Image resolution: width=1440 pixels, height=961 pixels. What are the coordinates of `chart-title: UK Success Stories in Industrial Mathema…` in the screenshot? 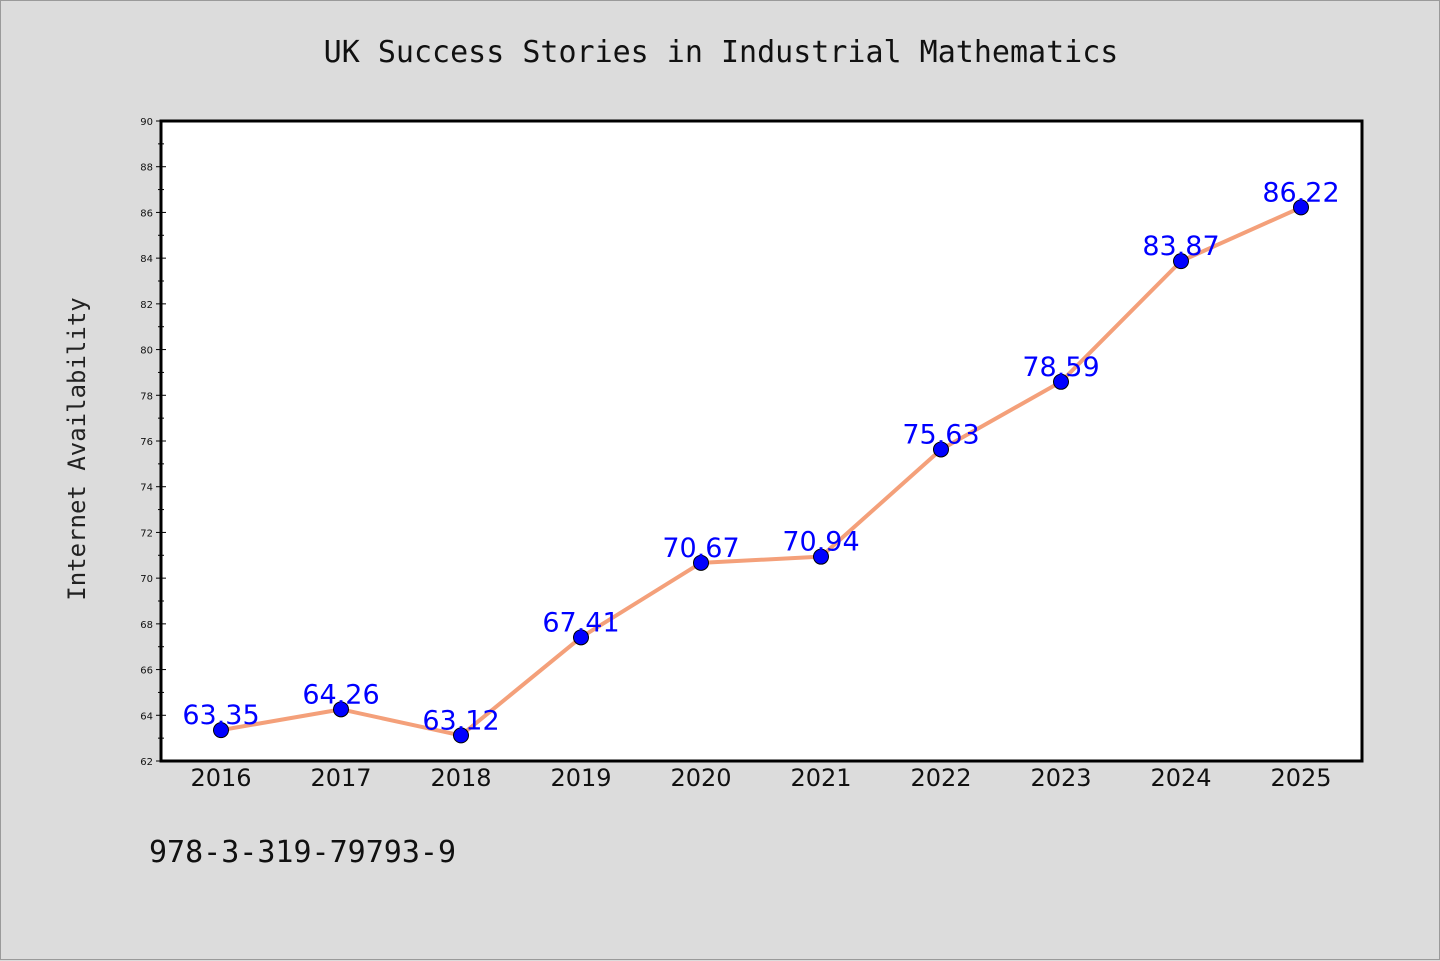 It's located at (721, 52).